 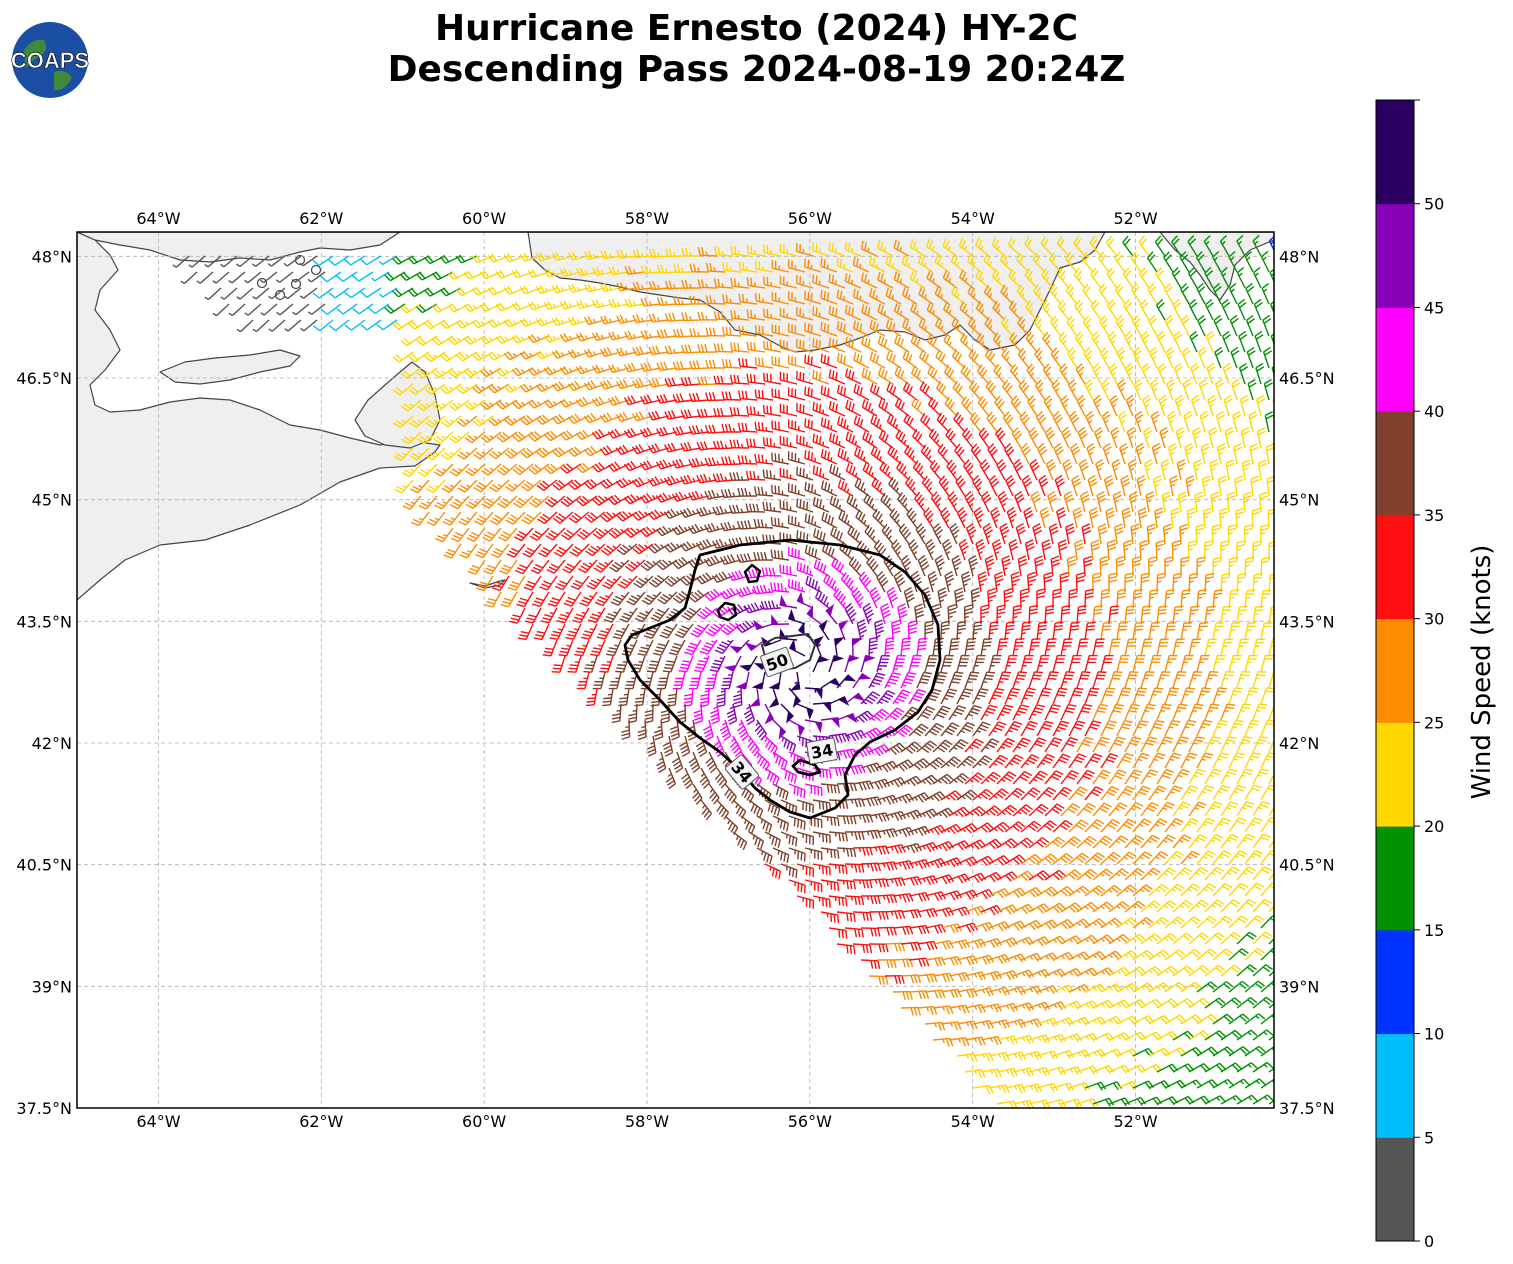 What do you see at coordinates (321, 1121) in the screenshot?
I see `lon-tick-label-bottom: 62°W` at bounding box center [321, 1121].